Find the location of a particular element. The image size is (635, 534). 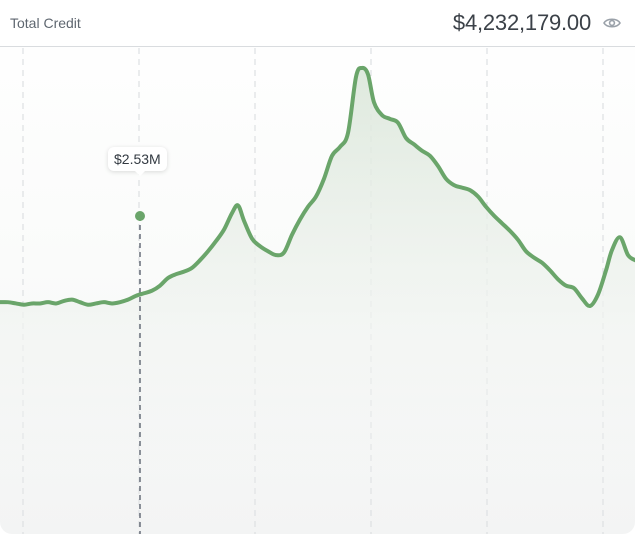

total-amount: $4,232,179.00 is located at coordinates (521, 22).